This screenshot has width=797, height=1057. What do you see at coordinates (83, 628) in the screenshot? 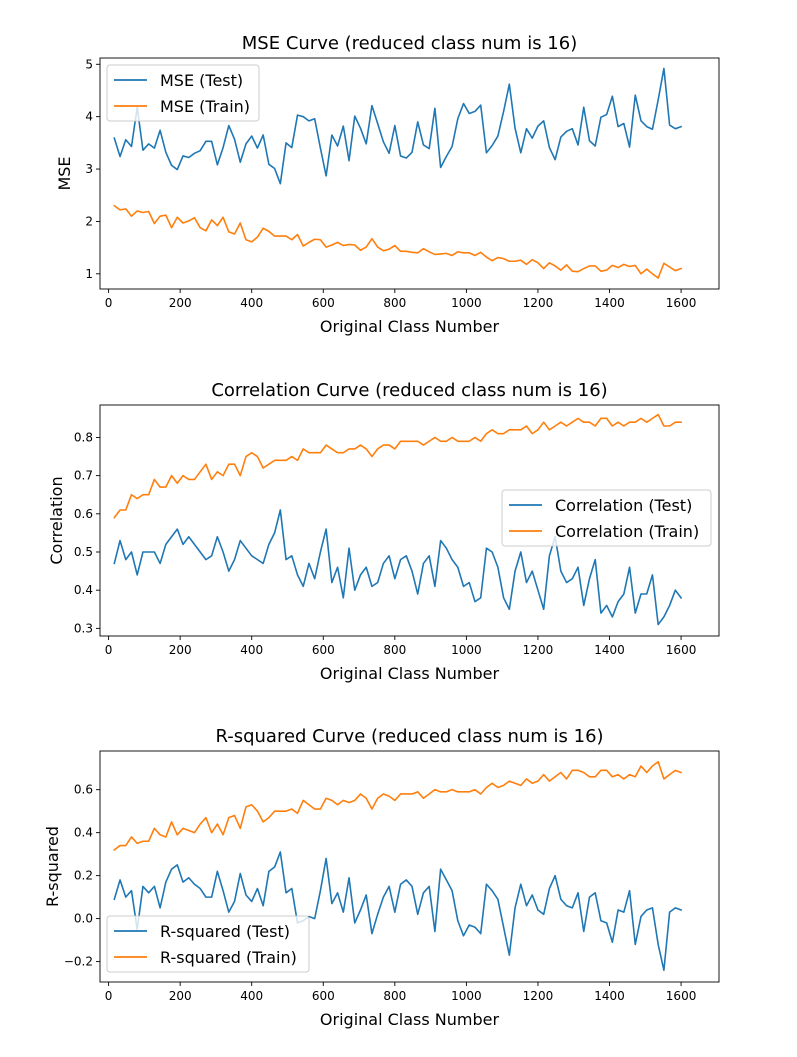
I see `y-tick-label: 0.3` at bounding box center [83, 628].